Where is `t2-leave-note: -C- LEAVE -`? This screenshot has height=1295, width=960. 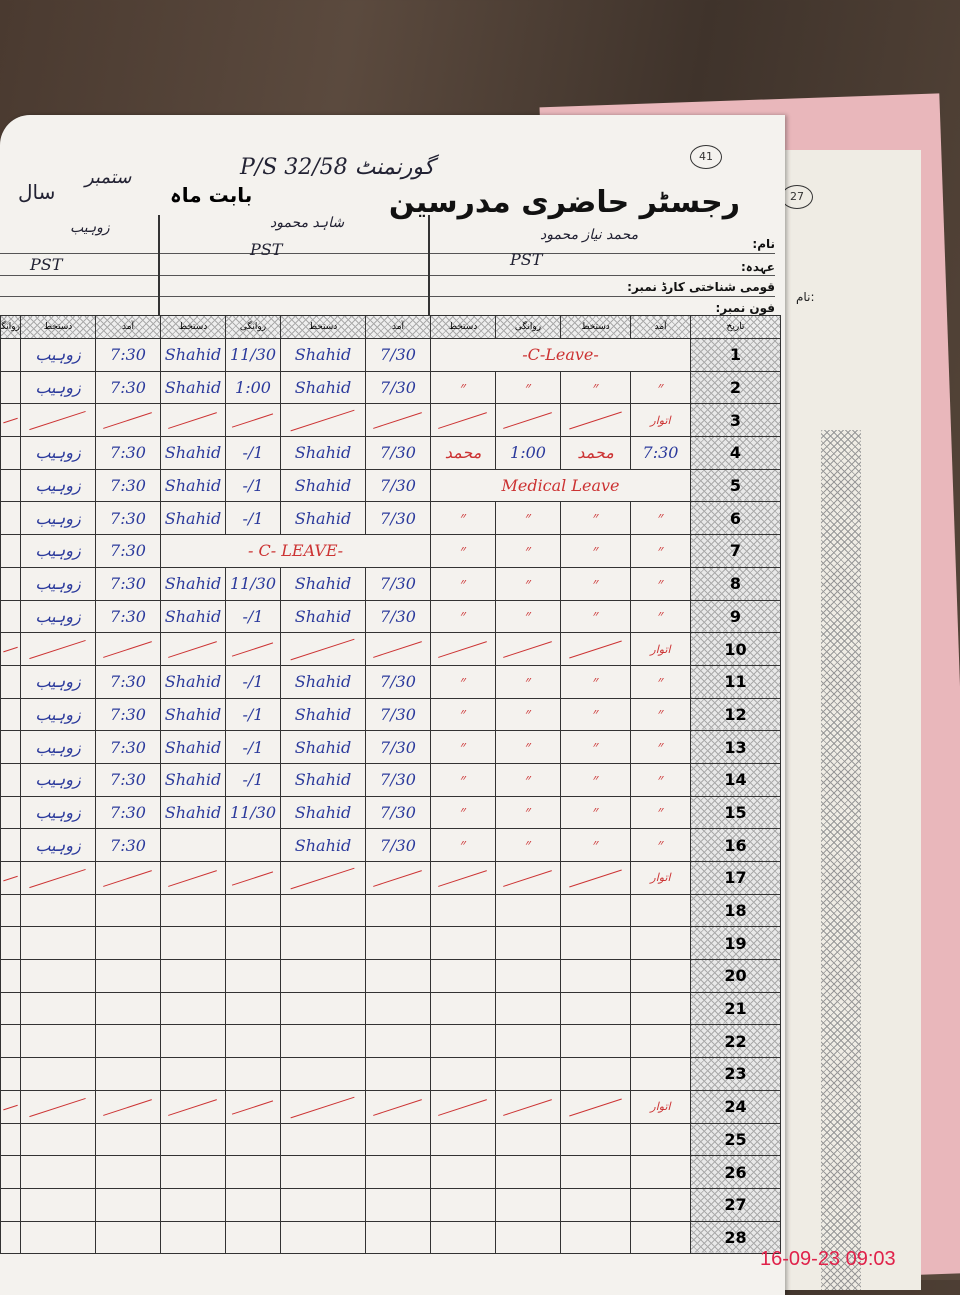 t2-leave-note: -C- LEAVE - is located at coordinates (295, 551).